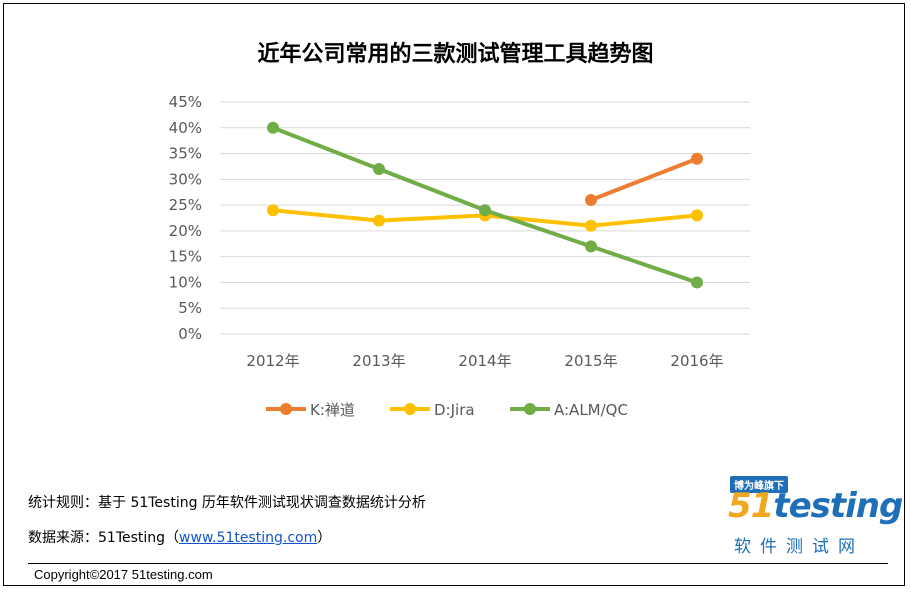  I want to click on x-tick-label: 2013年, so click(378, 361).